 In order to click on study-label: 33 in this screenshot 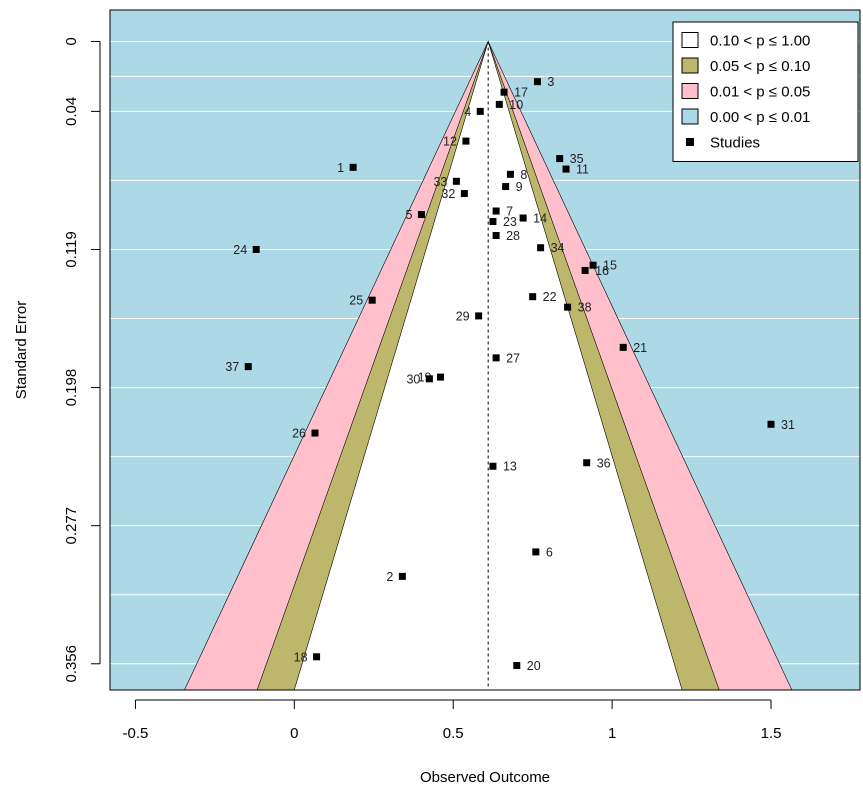, I will do `click(440, 182)`.